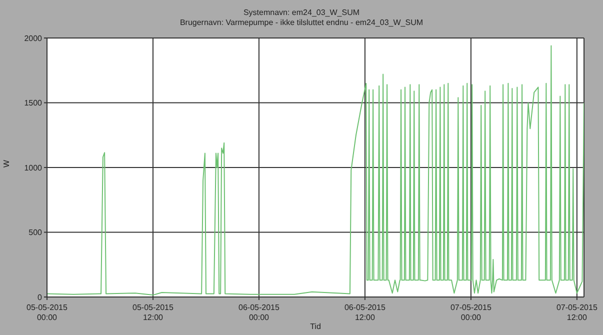 The image size is (603, 335). Describe the element at coordinates (259, 312) in the screenshot. I see `x-tick-label: 06-05-2015 00:00` at that location.